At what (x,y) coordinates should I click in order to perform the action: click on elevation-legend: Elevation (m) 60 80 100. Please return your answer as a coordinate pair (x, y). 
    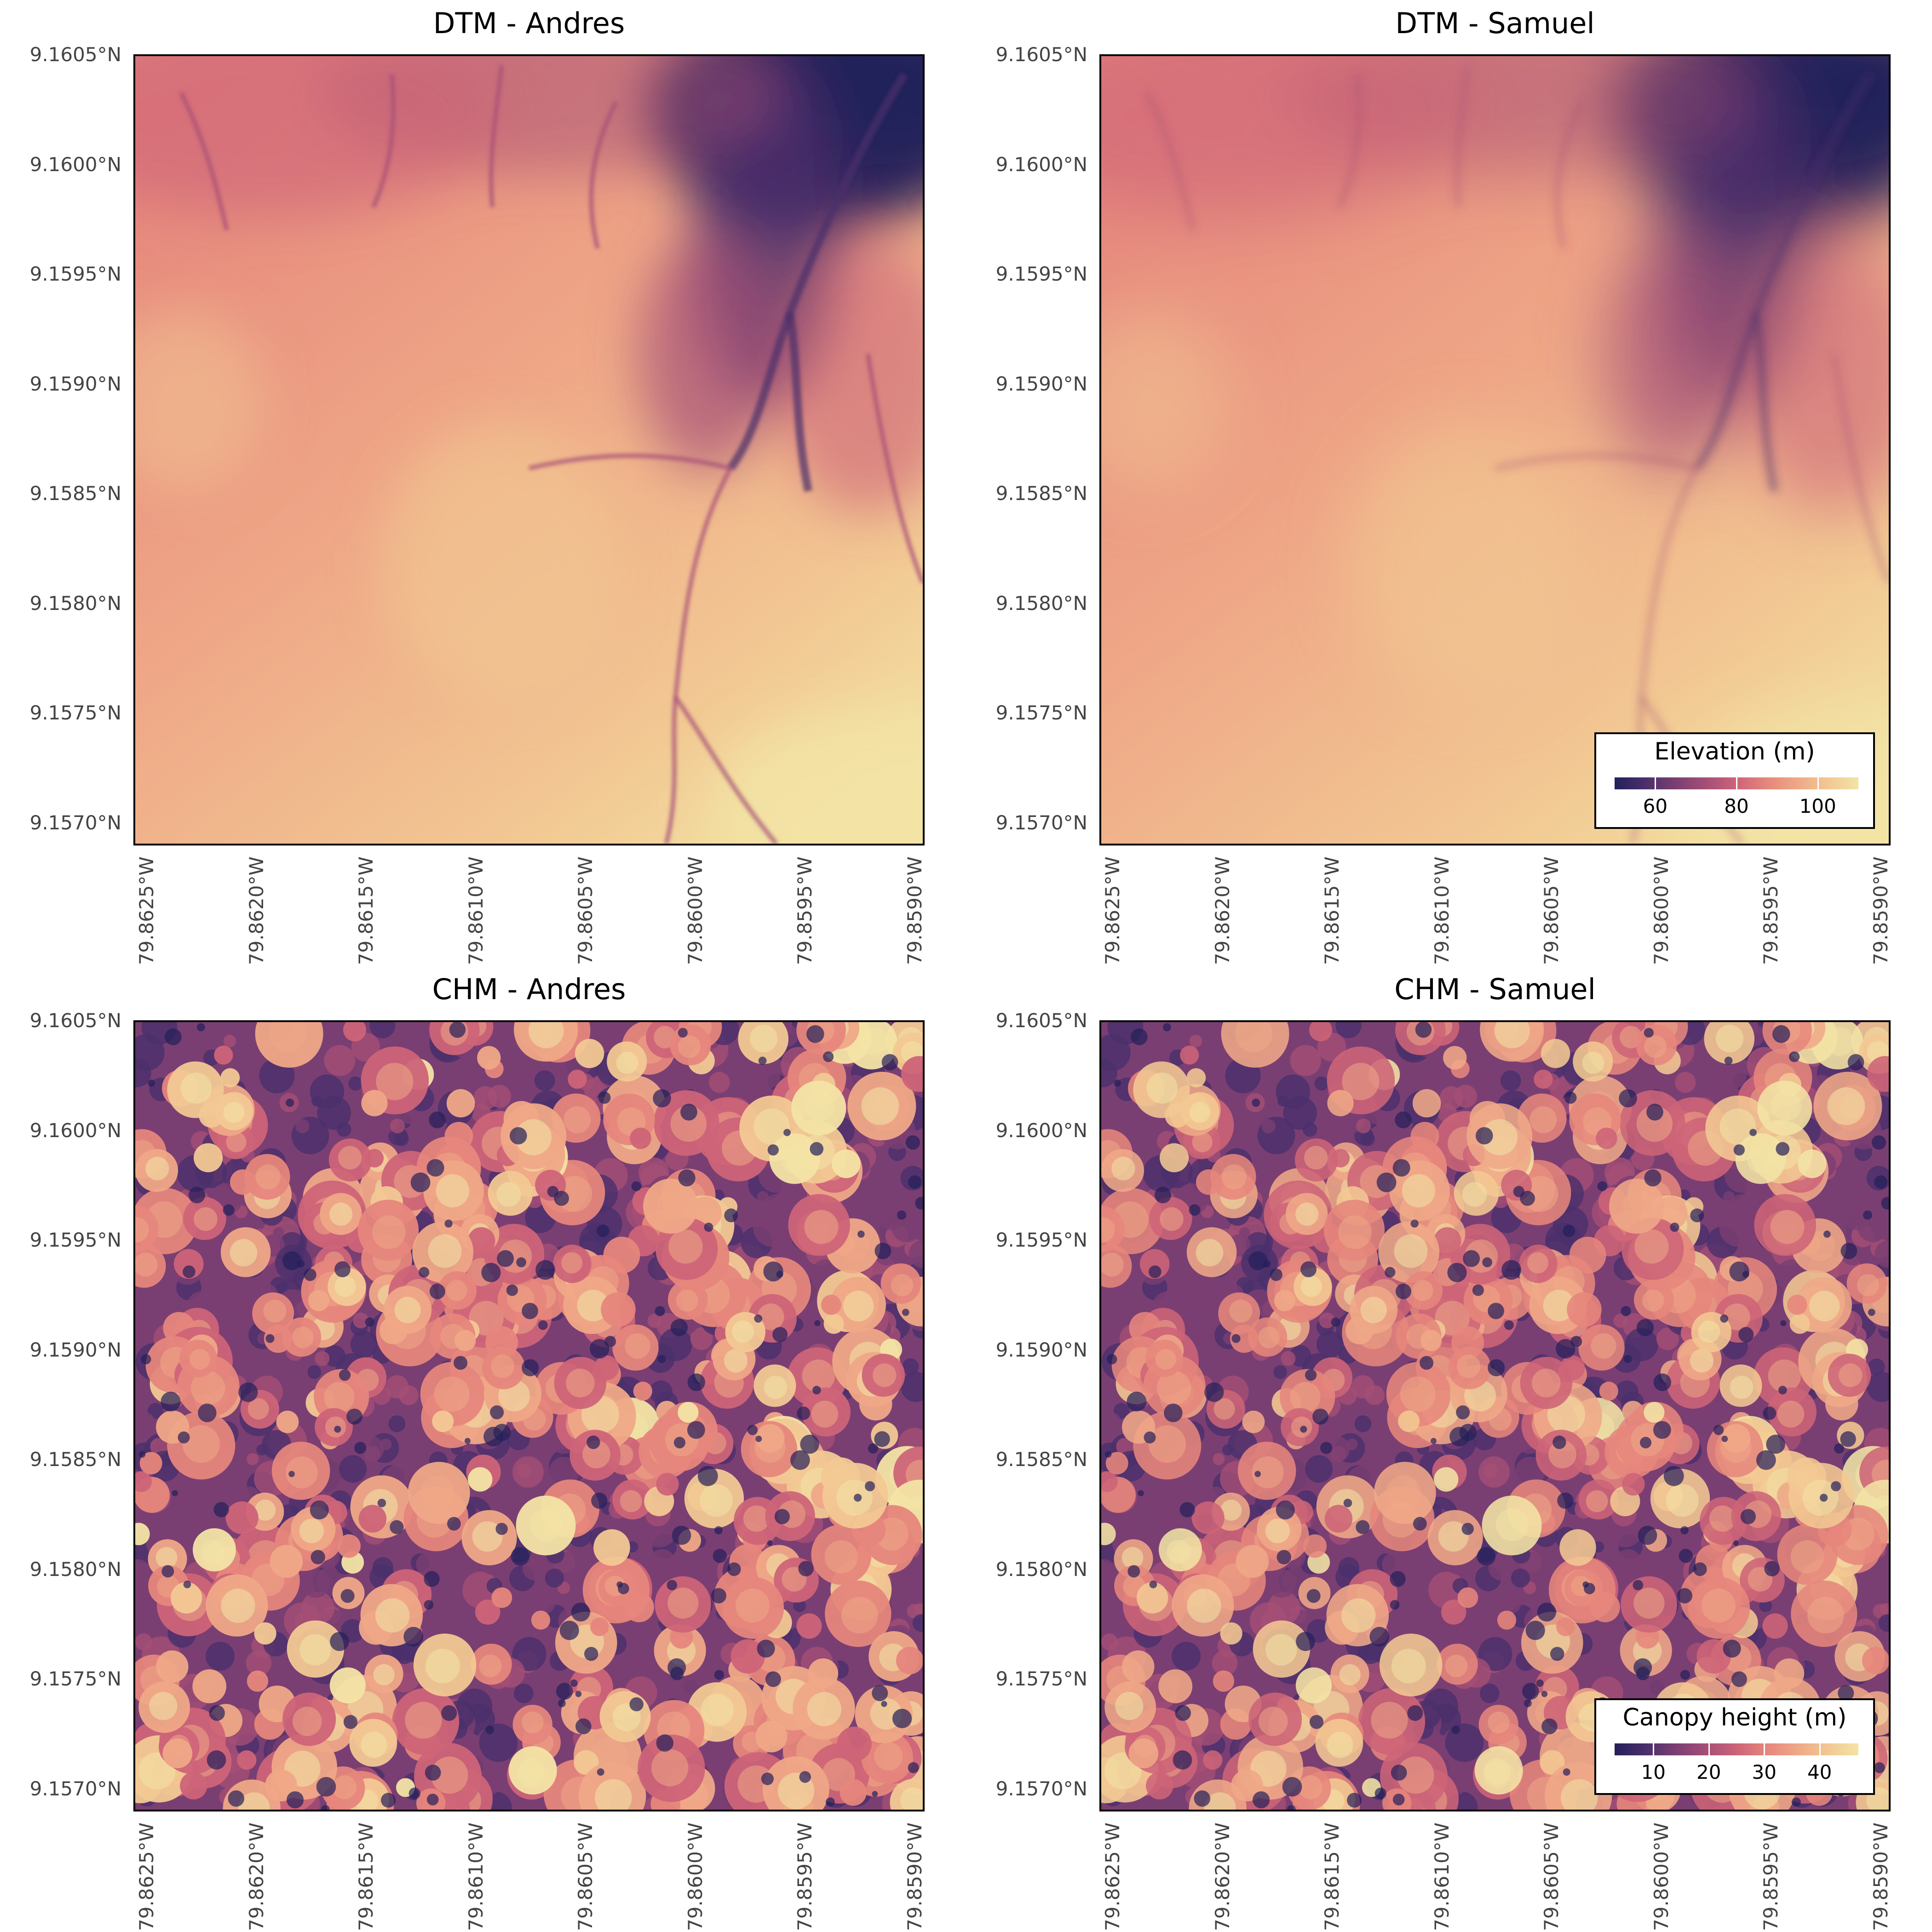
    Looking at the image, I should click on (1734, 780).